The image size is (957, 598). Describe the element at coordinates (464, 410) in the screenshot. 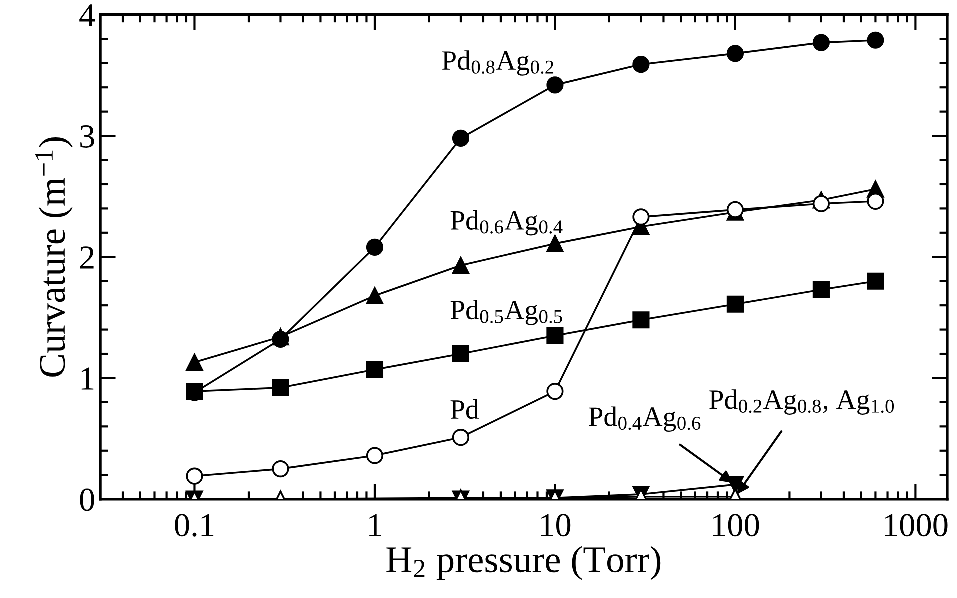

I see `annotation: Pd` at that location.